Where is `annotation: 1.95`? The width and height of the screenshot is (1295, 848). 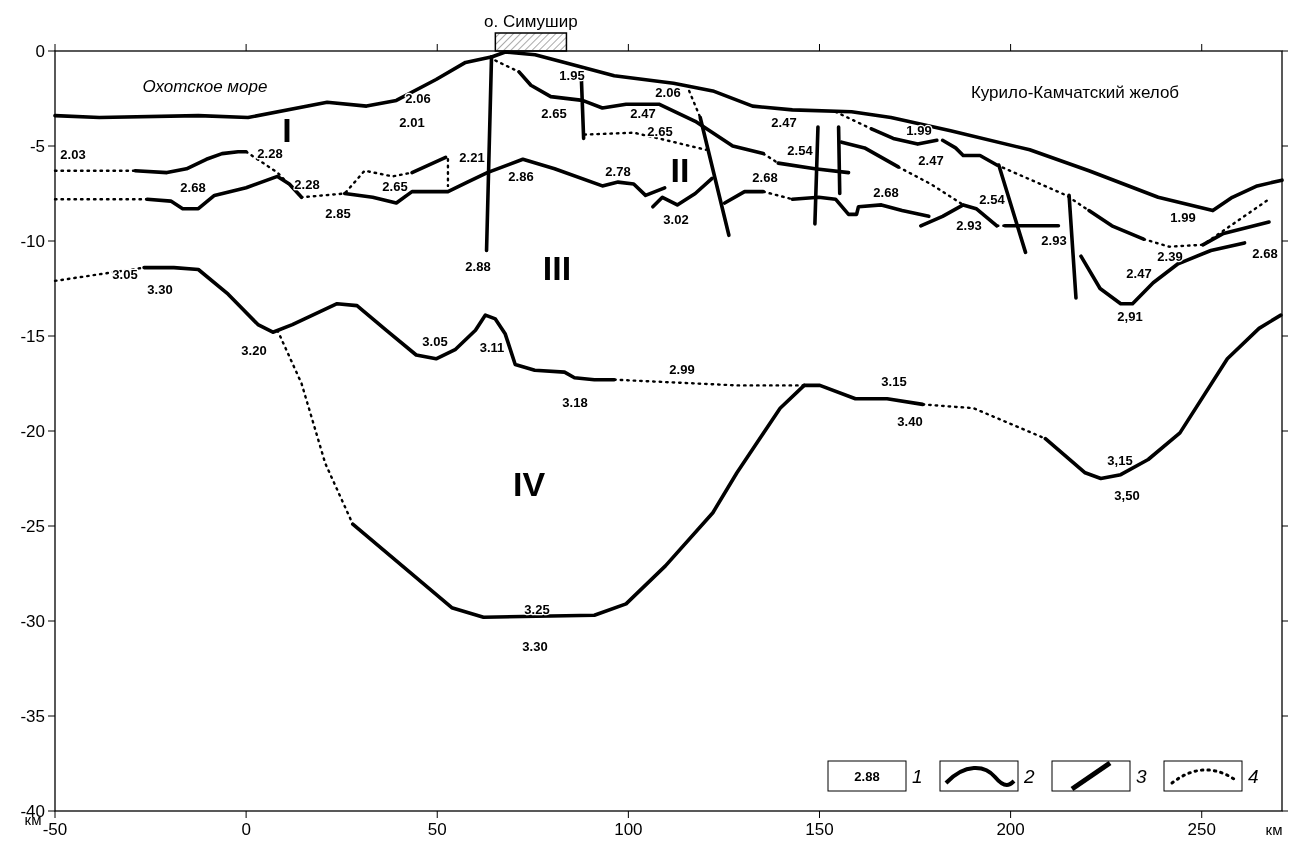
annotation: 1.95 is located at coordinates (572, 75).